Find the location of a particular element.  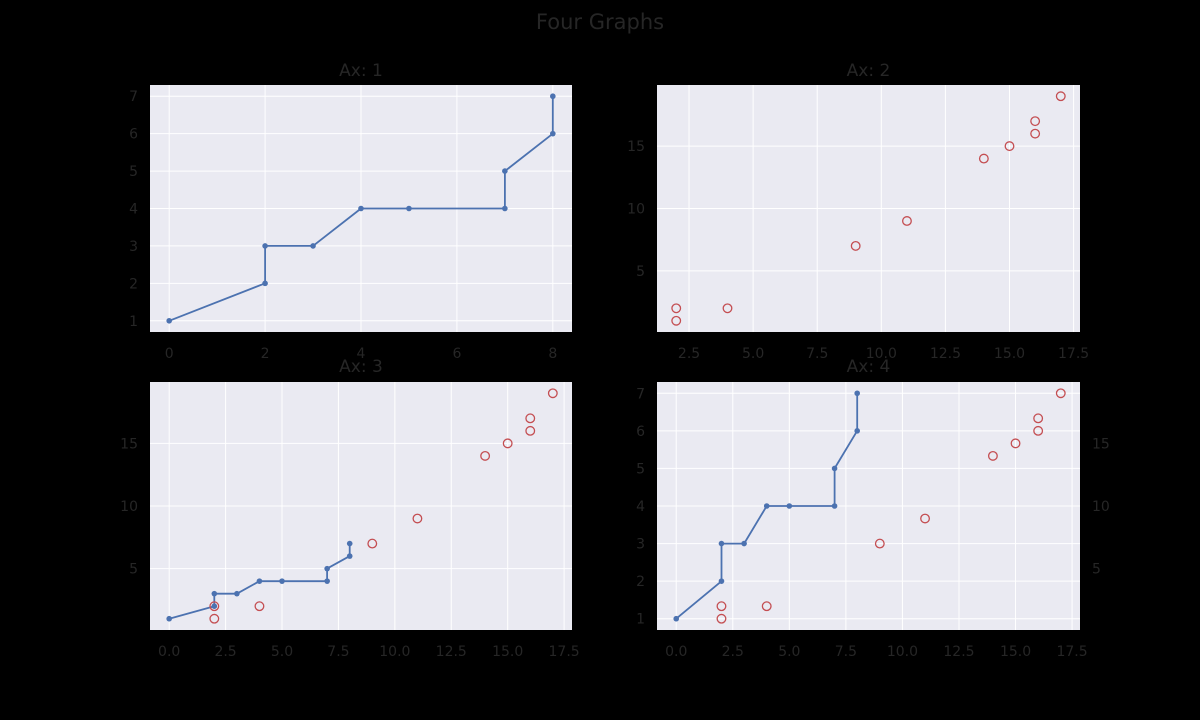

subplot-title: Ax: 4 is located at coordinates (869, 367).